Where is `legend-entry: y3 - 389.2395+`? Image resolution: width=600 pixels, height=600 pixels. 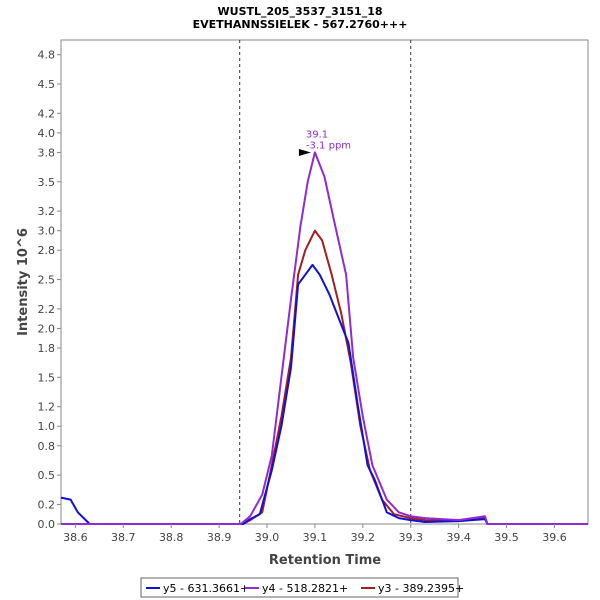
legend-entry: y3 - 389.2395+ is located at coordinates (421, 588).